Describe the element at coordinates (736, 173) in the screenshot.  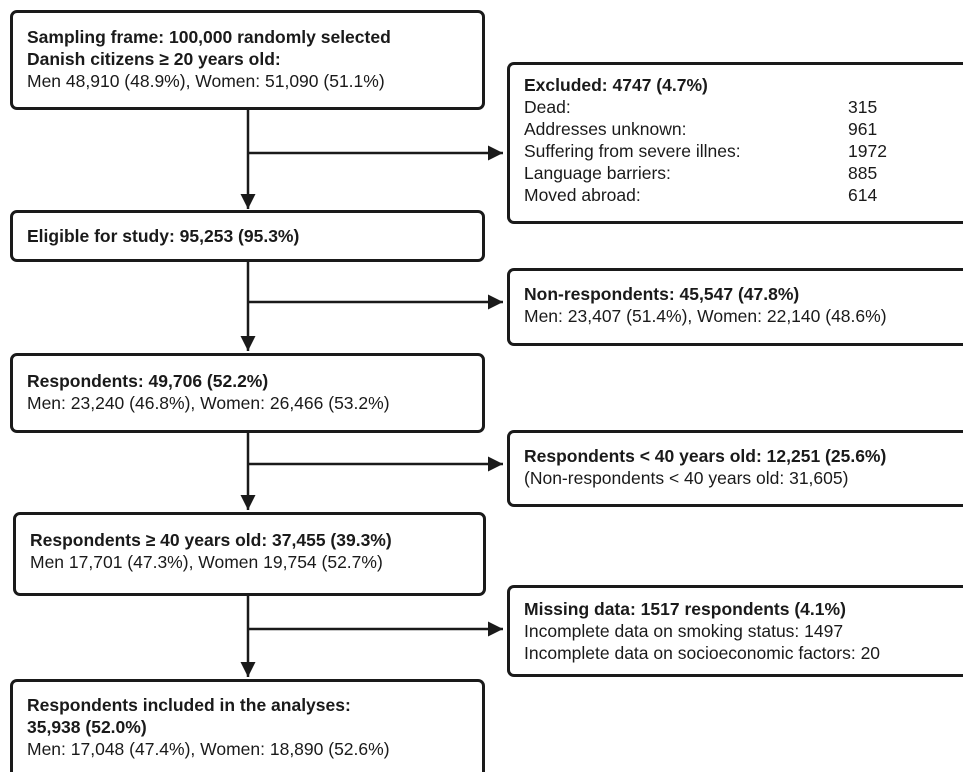
I see `excluded-item: Language barriers: 885` at that location.